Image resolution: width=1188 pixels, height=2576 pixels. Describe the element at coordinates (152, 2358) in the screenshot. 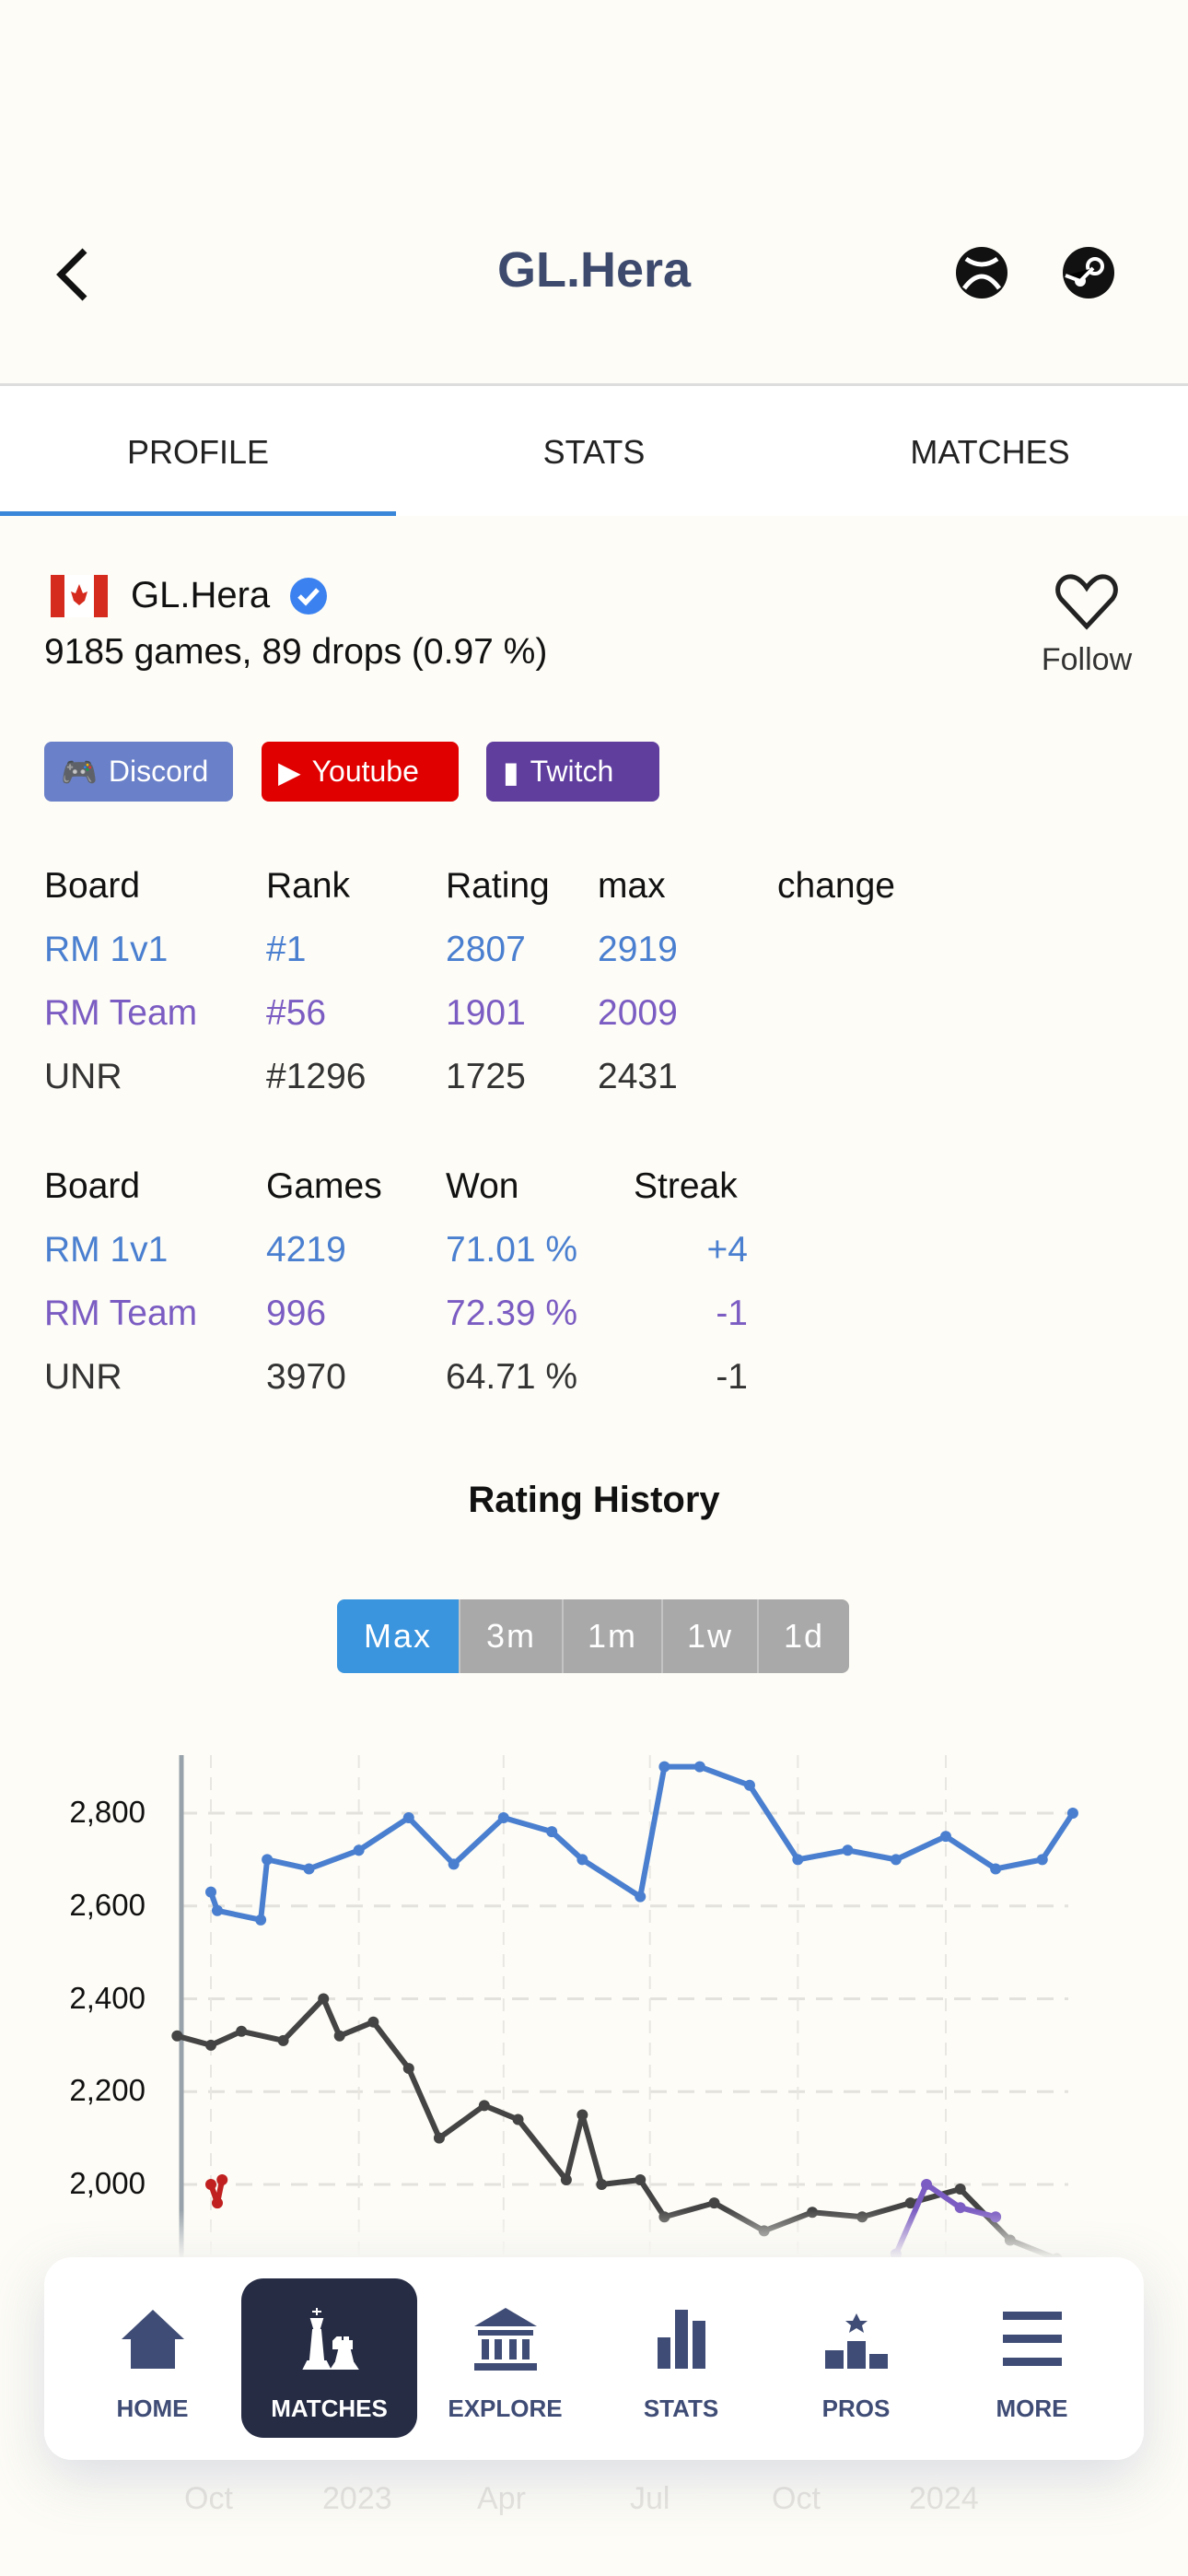

I see `nav-home: HOME` at that location.